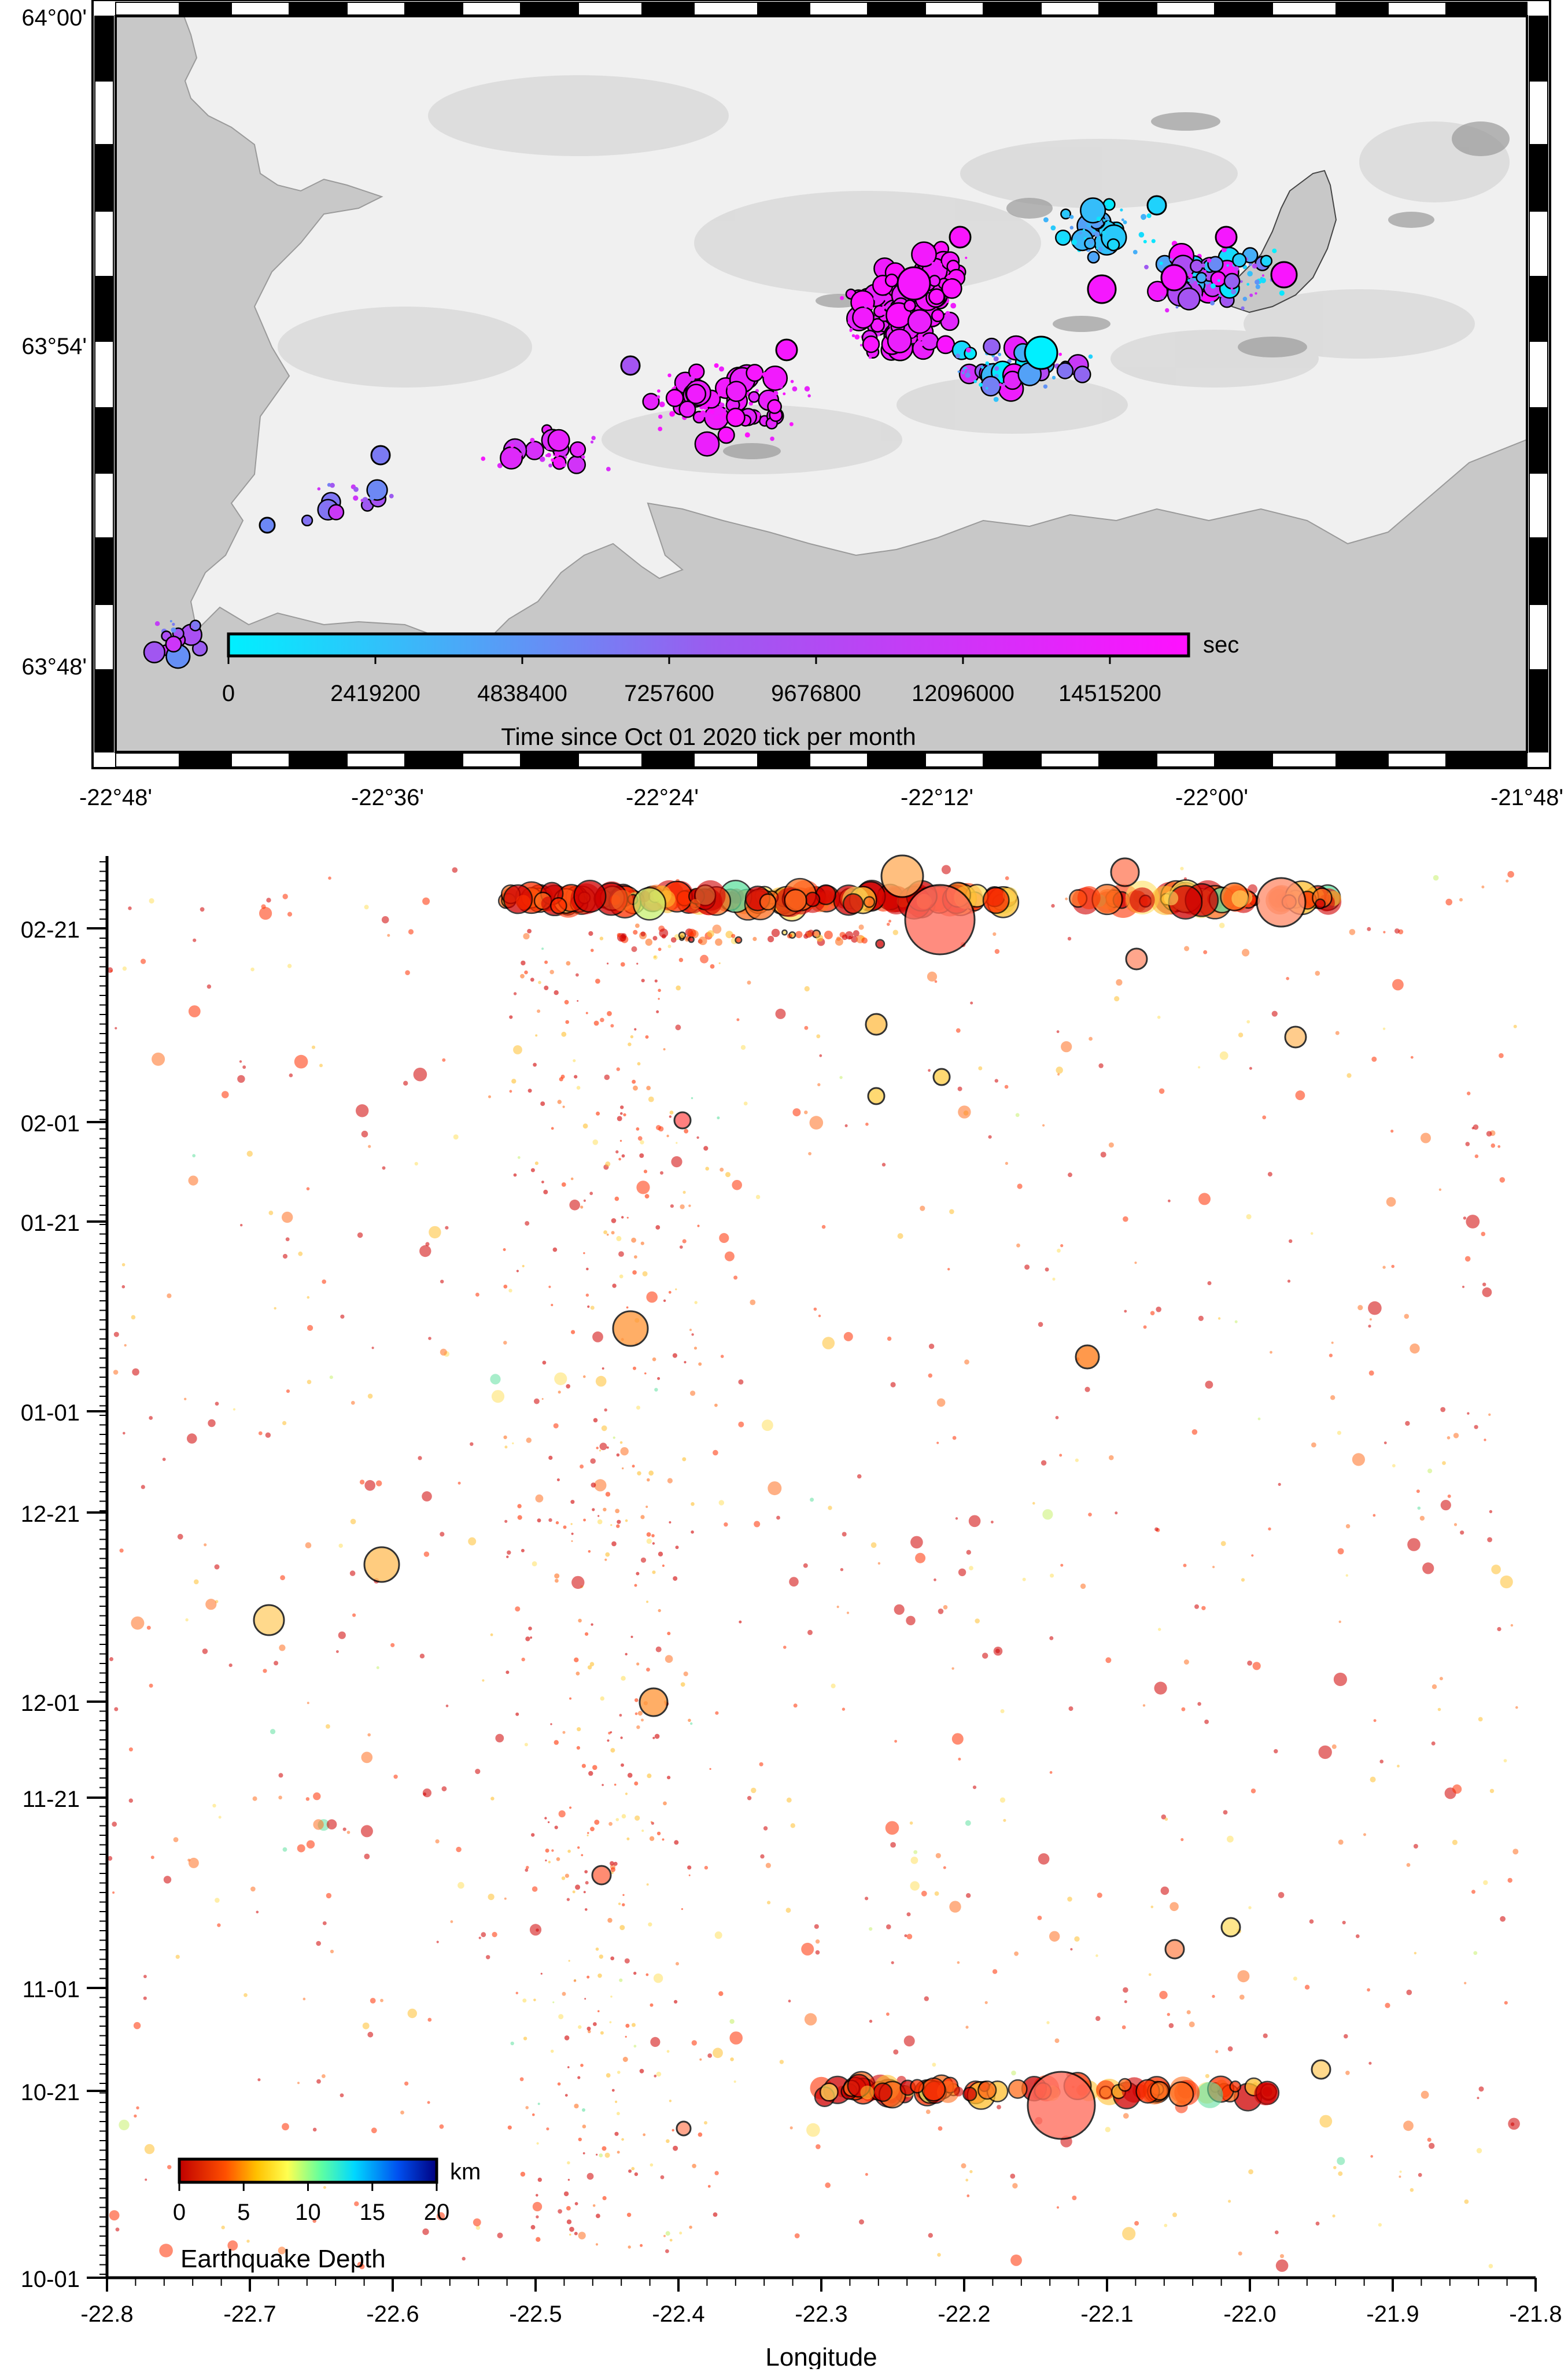  I want to click on map-longitude-label: -22°12', so click(937, 798).